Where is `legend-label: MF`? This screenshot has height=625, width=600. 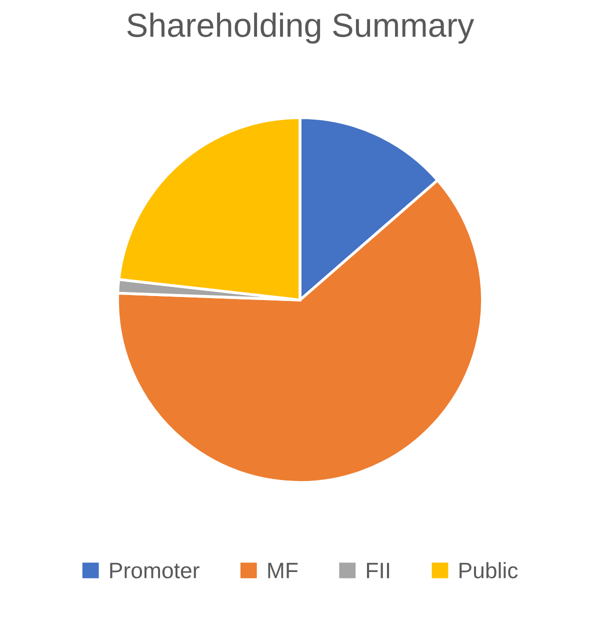
legend-label: MF is located at coordinates (283, 570).